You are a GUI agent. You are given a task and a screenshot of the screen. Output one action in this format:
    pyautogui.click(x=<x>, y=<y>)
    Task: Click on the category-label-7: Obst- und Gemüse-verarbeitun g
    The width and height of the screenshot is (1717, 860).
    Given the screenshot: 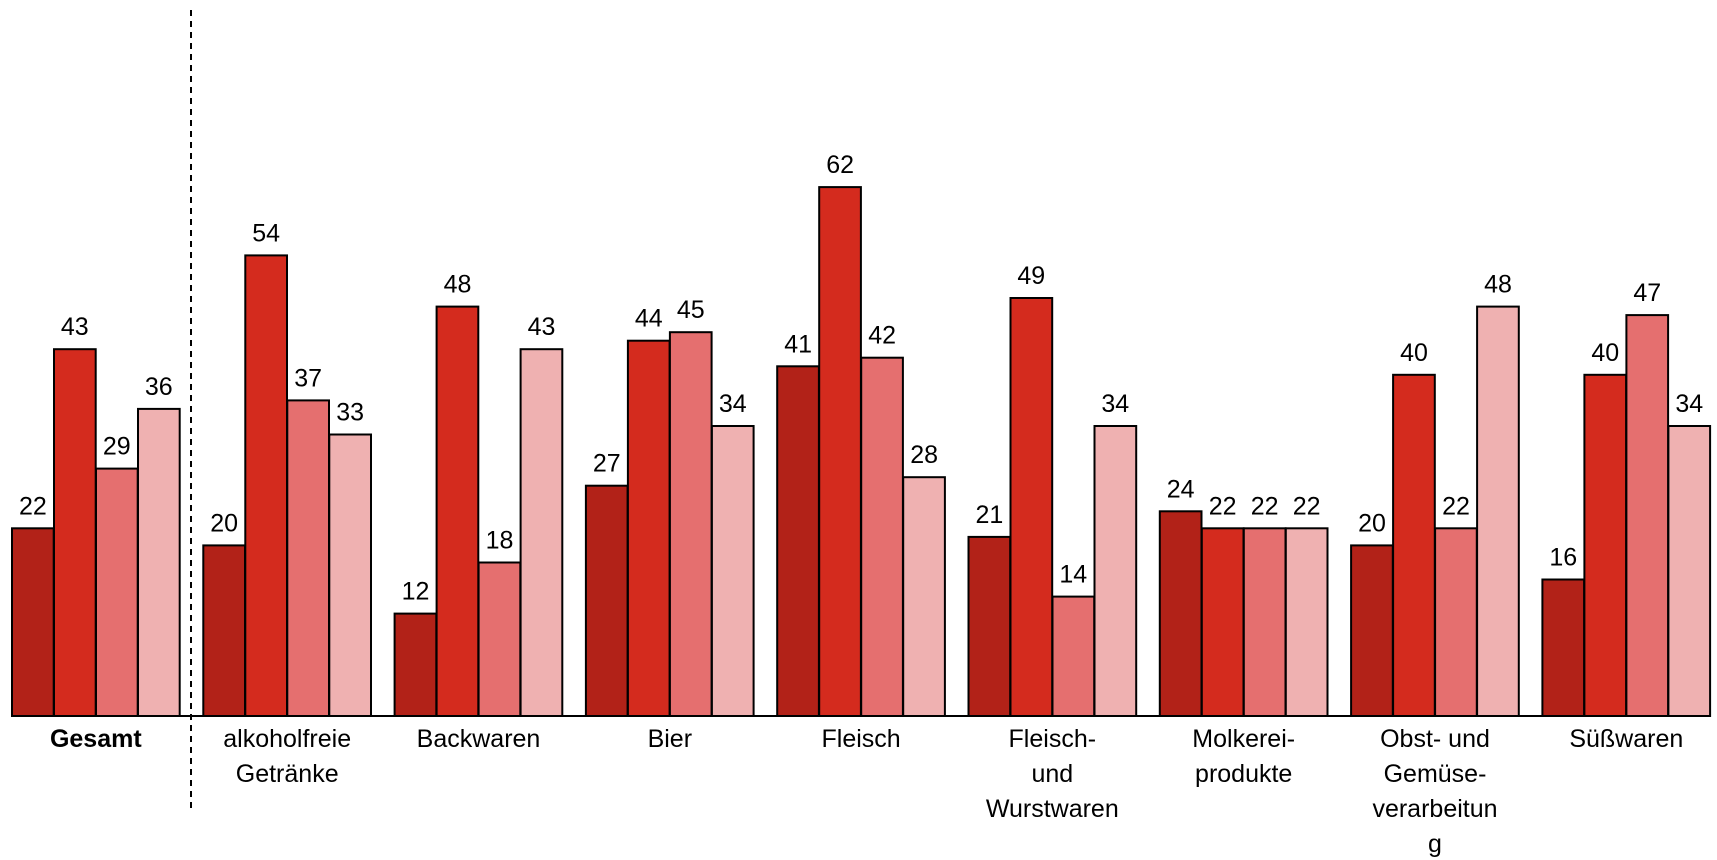 What is the action you would take?
    pyautogui.click(x=1434, y=791)
    